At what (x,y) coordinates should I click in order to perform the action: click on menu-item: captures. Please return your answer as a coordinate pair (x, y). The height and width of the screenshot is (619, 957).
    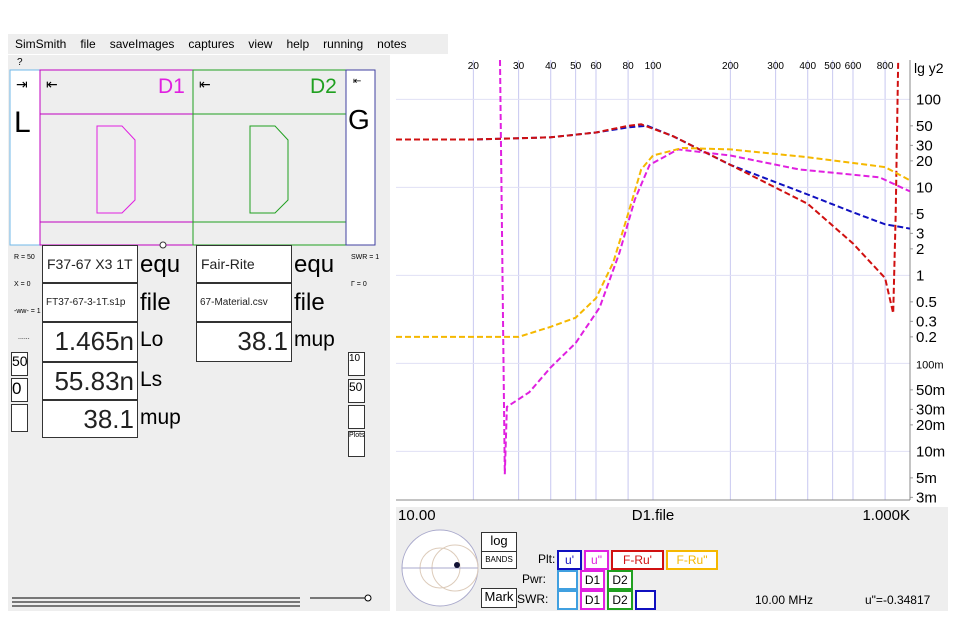
    Looking at the image, I should click on (211, 44).